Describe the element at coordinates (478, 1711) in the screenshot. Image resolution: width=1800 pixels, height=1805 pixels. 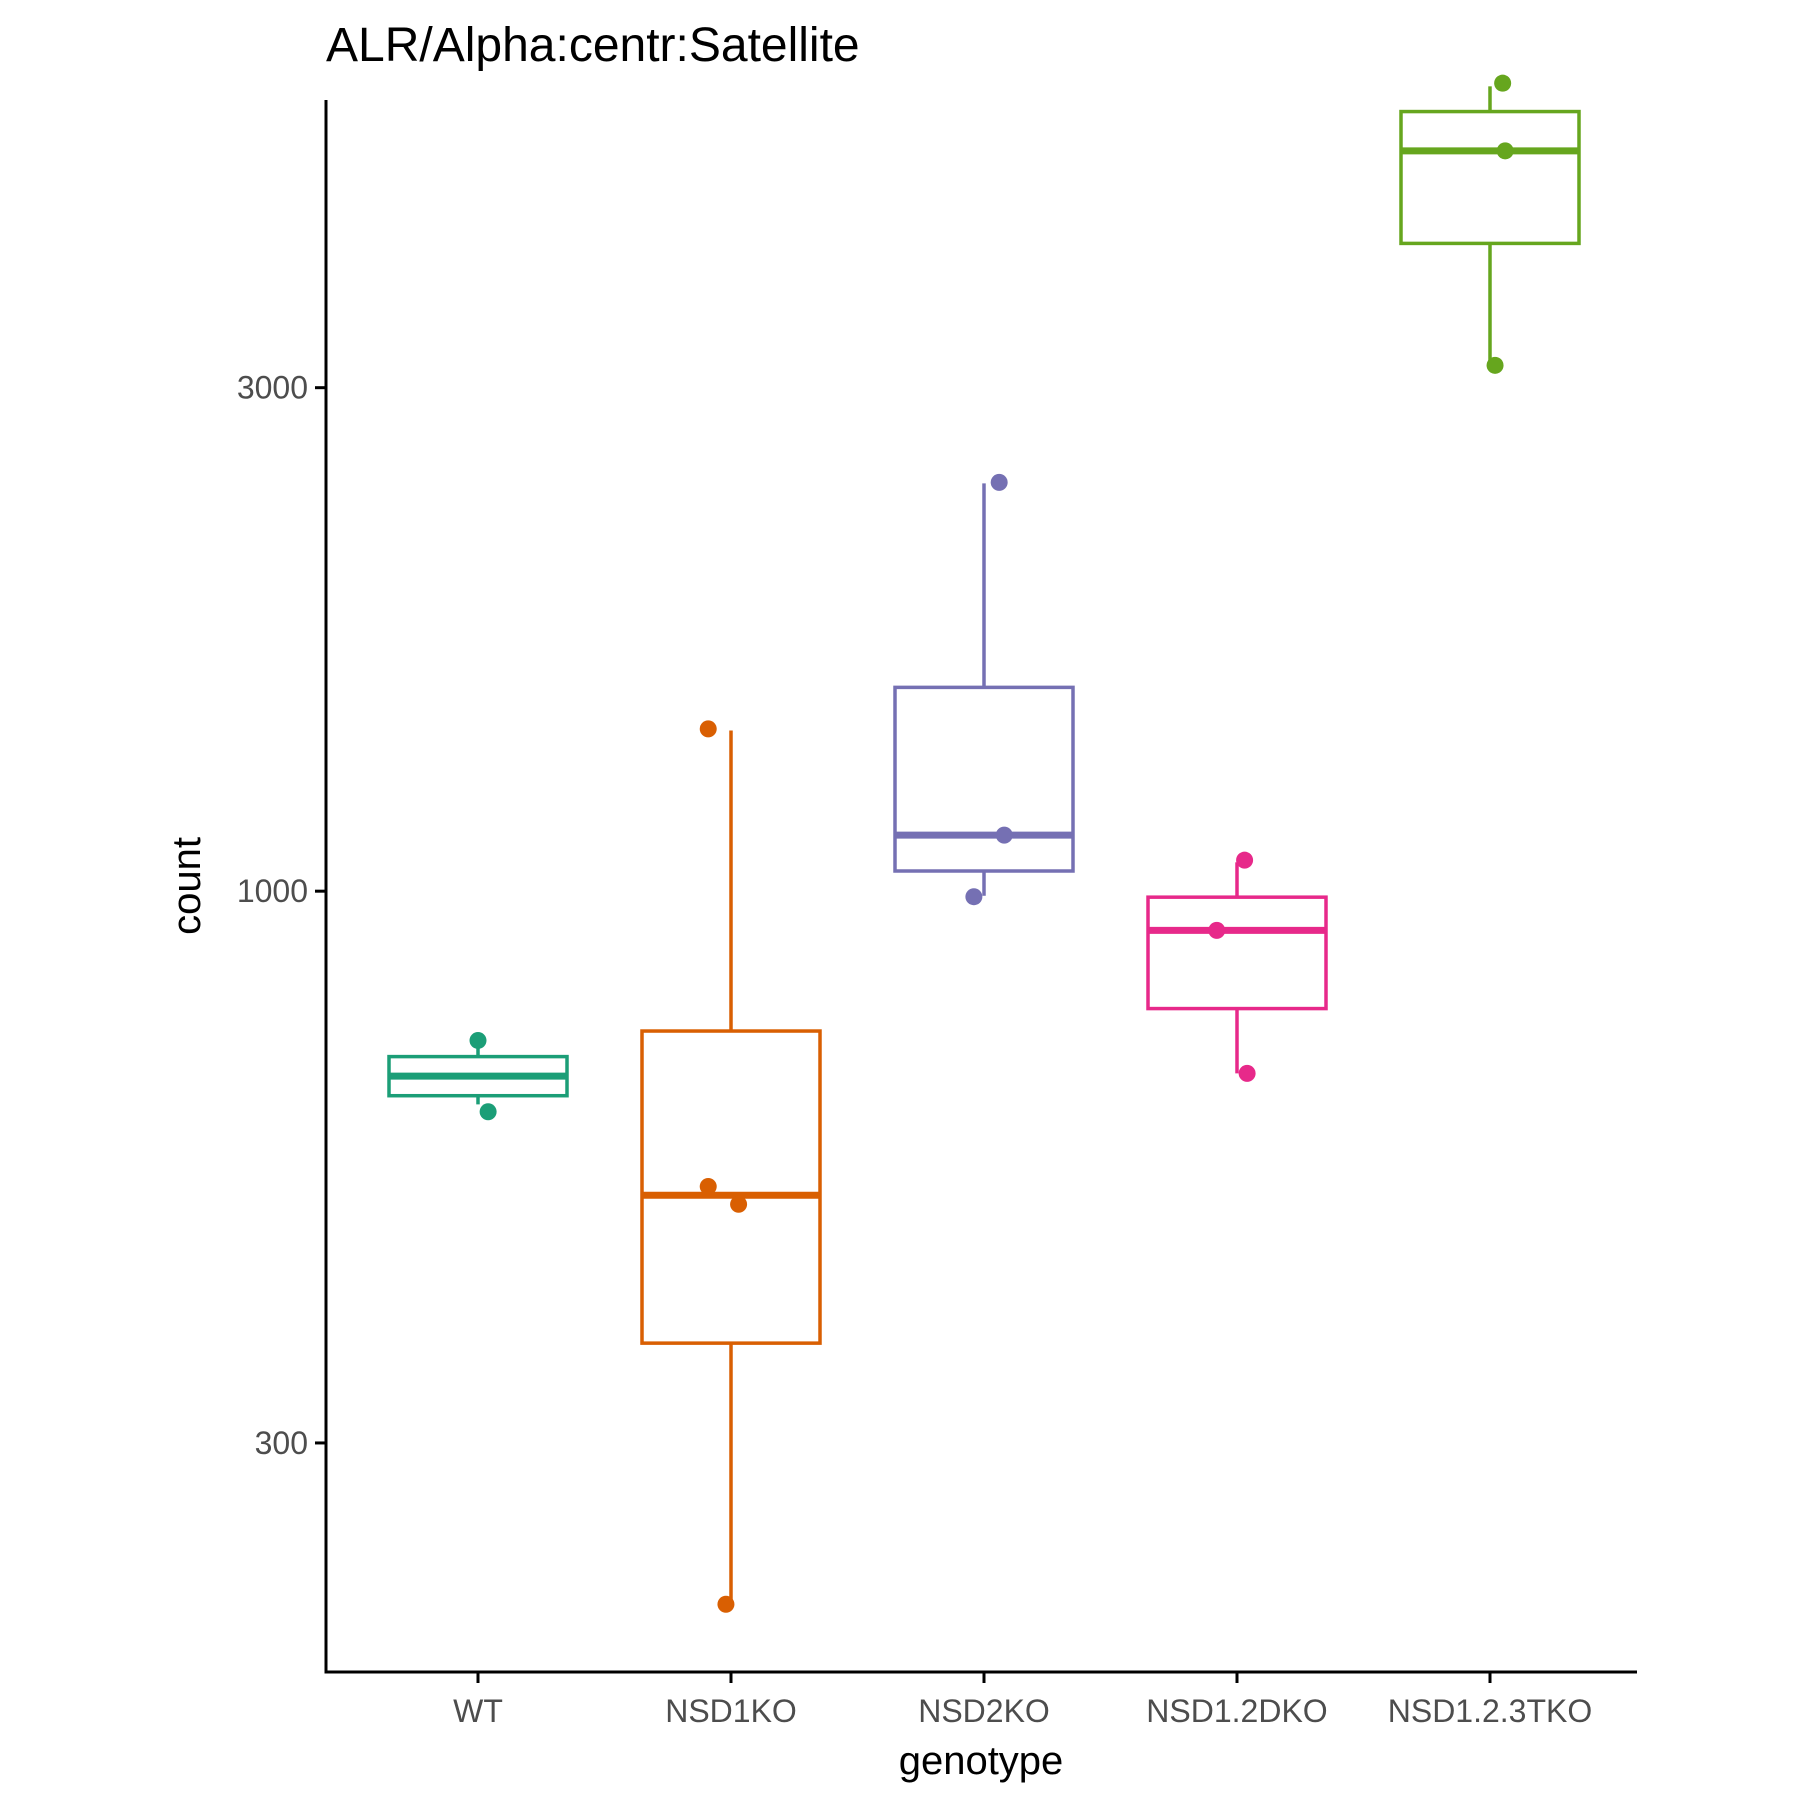
I see `x-tick-label: WT` at that location.